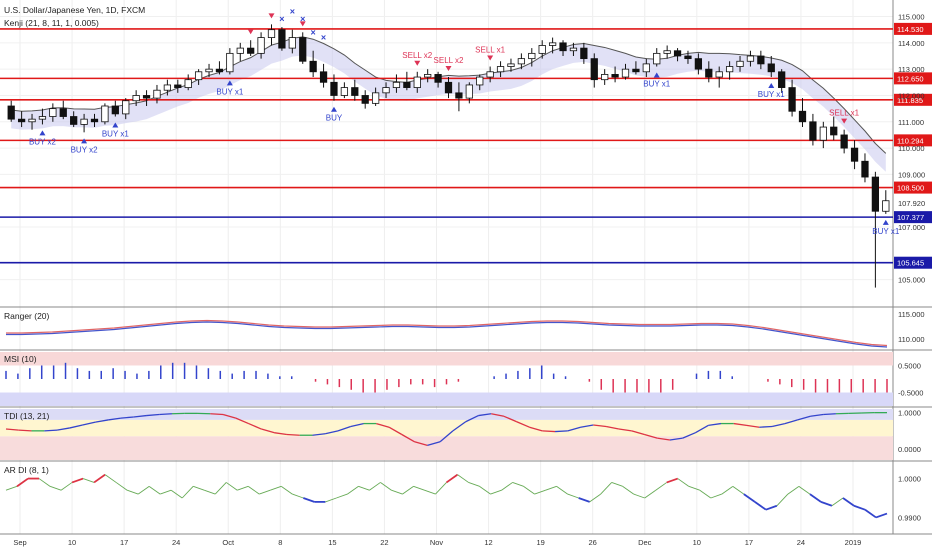 This screenshot has height=550, width=932. I want to click on tdi-segment, so click(715, 424).